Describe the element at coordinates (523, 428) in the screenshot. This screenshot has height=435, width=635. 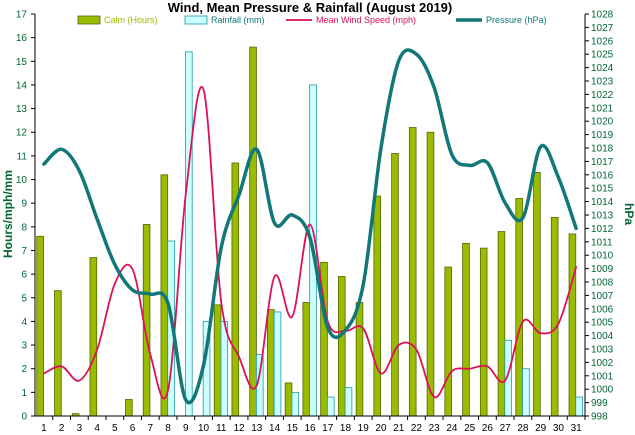
I see `x-tick-label: 28` at that location.